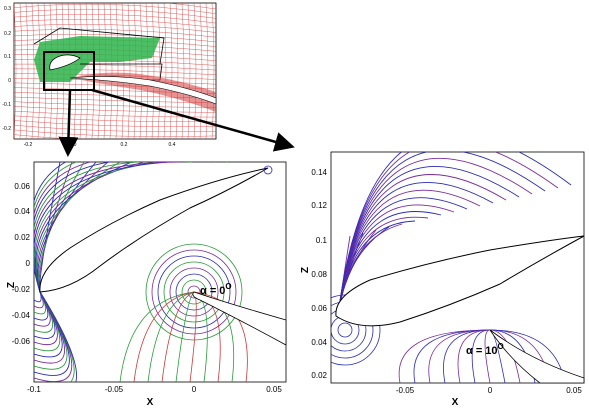  I want to click on top-ytick-0: 0.3, so click(7, 9).